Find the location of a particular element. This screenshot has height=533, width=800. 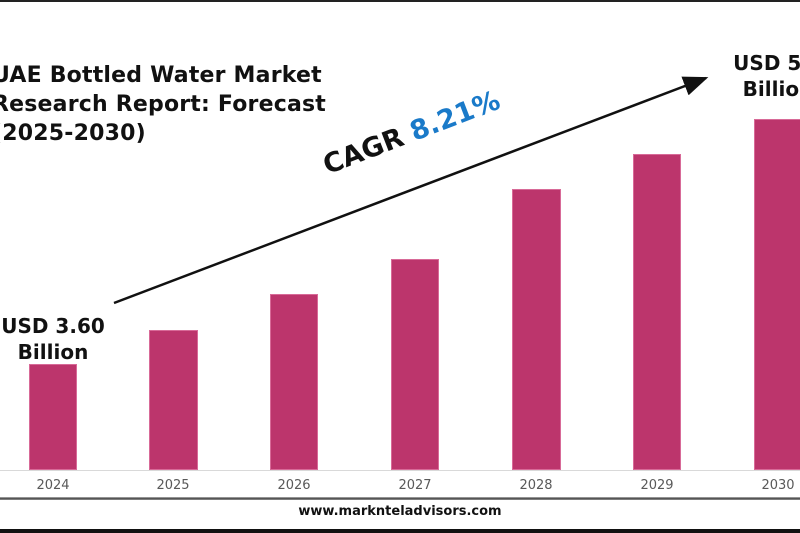

x-tick-label: 2029 is located at coordinates (657, 485).